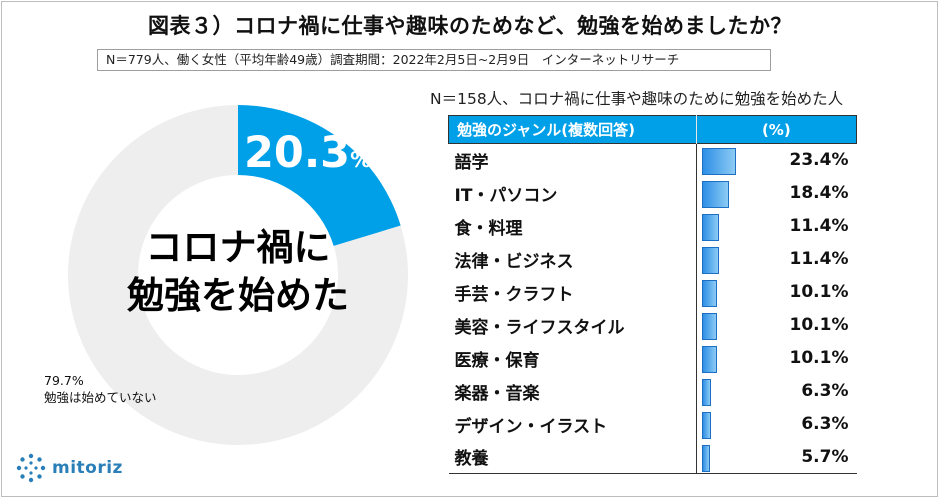  Describe the element at coordinates (238, 247) in the screenshot. I see `center-label-line1: コロナ禍に` at that location.